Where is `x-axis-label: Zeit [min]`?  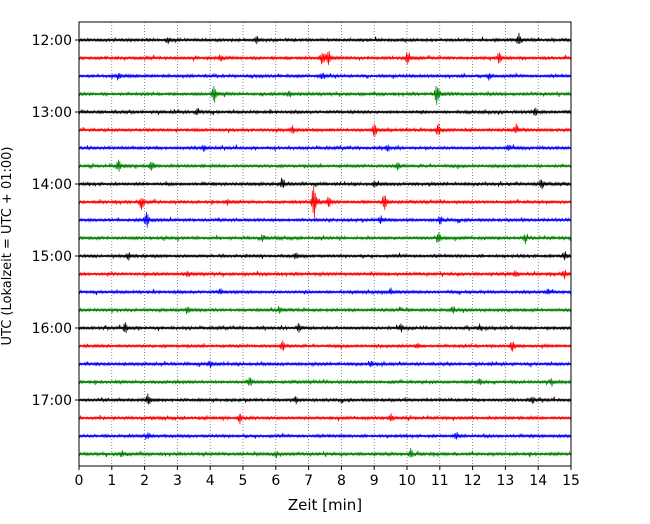 x-axis-label: Zeit [min] is located at coordinates (325, 505).